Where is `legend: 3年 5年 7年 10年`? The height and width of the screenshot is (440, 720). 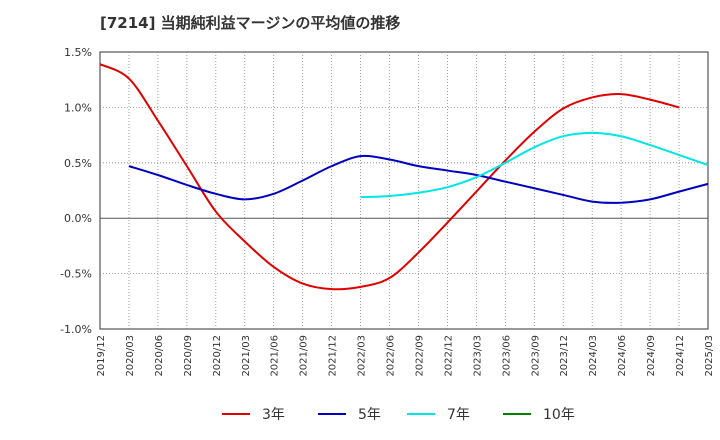 legend: 3年 5年 7年 10年 is located at coordinates (360, 414).